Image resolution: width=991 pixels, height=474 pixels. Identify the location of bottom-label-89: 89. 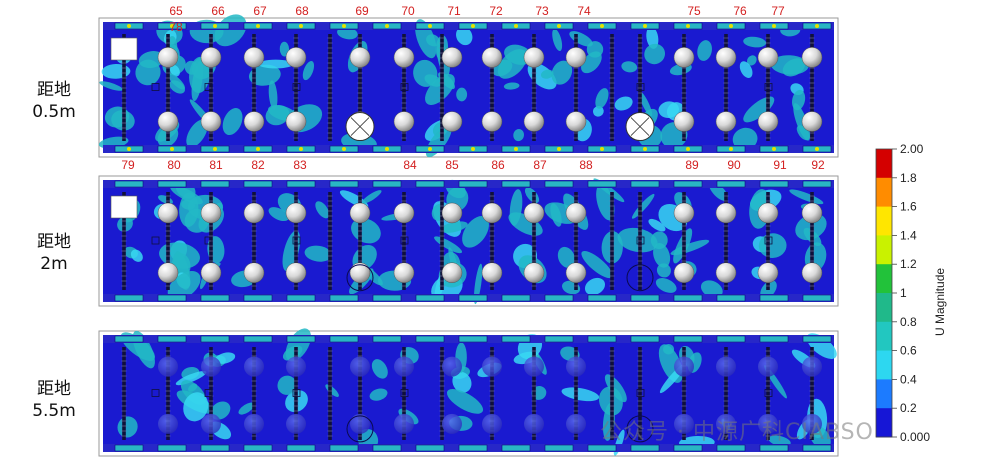
(692, 165).